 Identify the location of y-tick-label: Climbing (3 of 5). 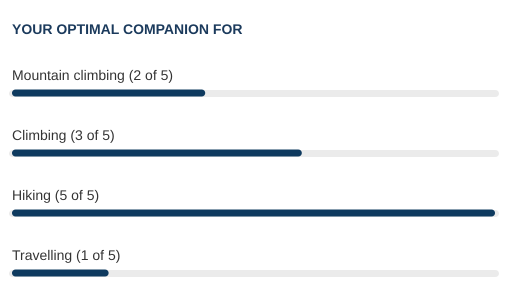
(63, 135).